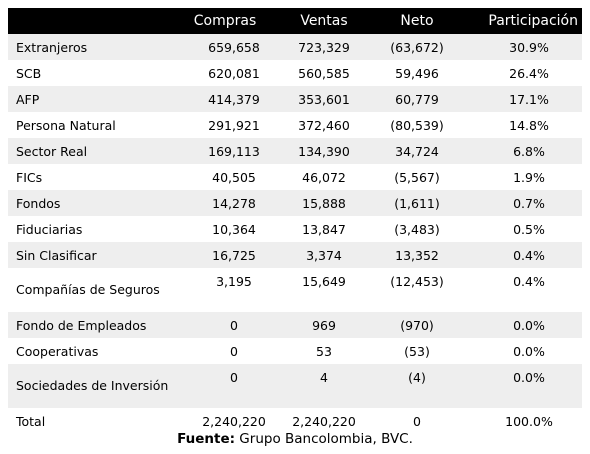 This screenshot has width=590, height=454. What do you see at coordinates (324, 21) in the screenshot?
I see `header-ventas: Ventas` at bounding box center [324, 21].